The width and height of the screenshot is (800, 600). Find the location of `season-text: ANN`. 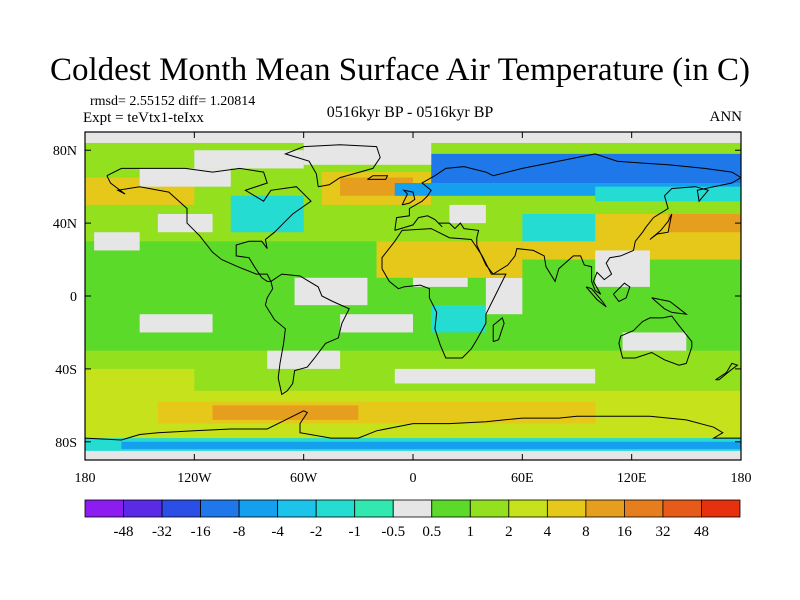

season-text: ANN is located at coordinates (726, 117).